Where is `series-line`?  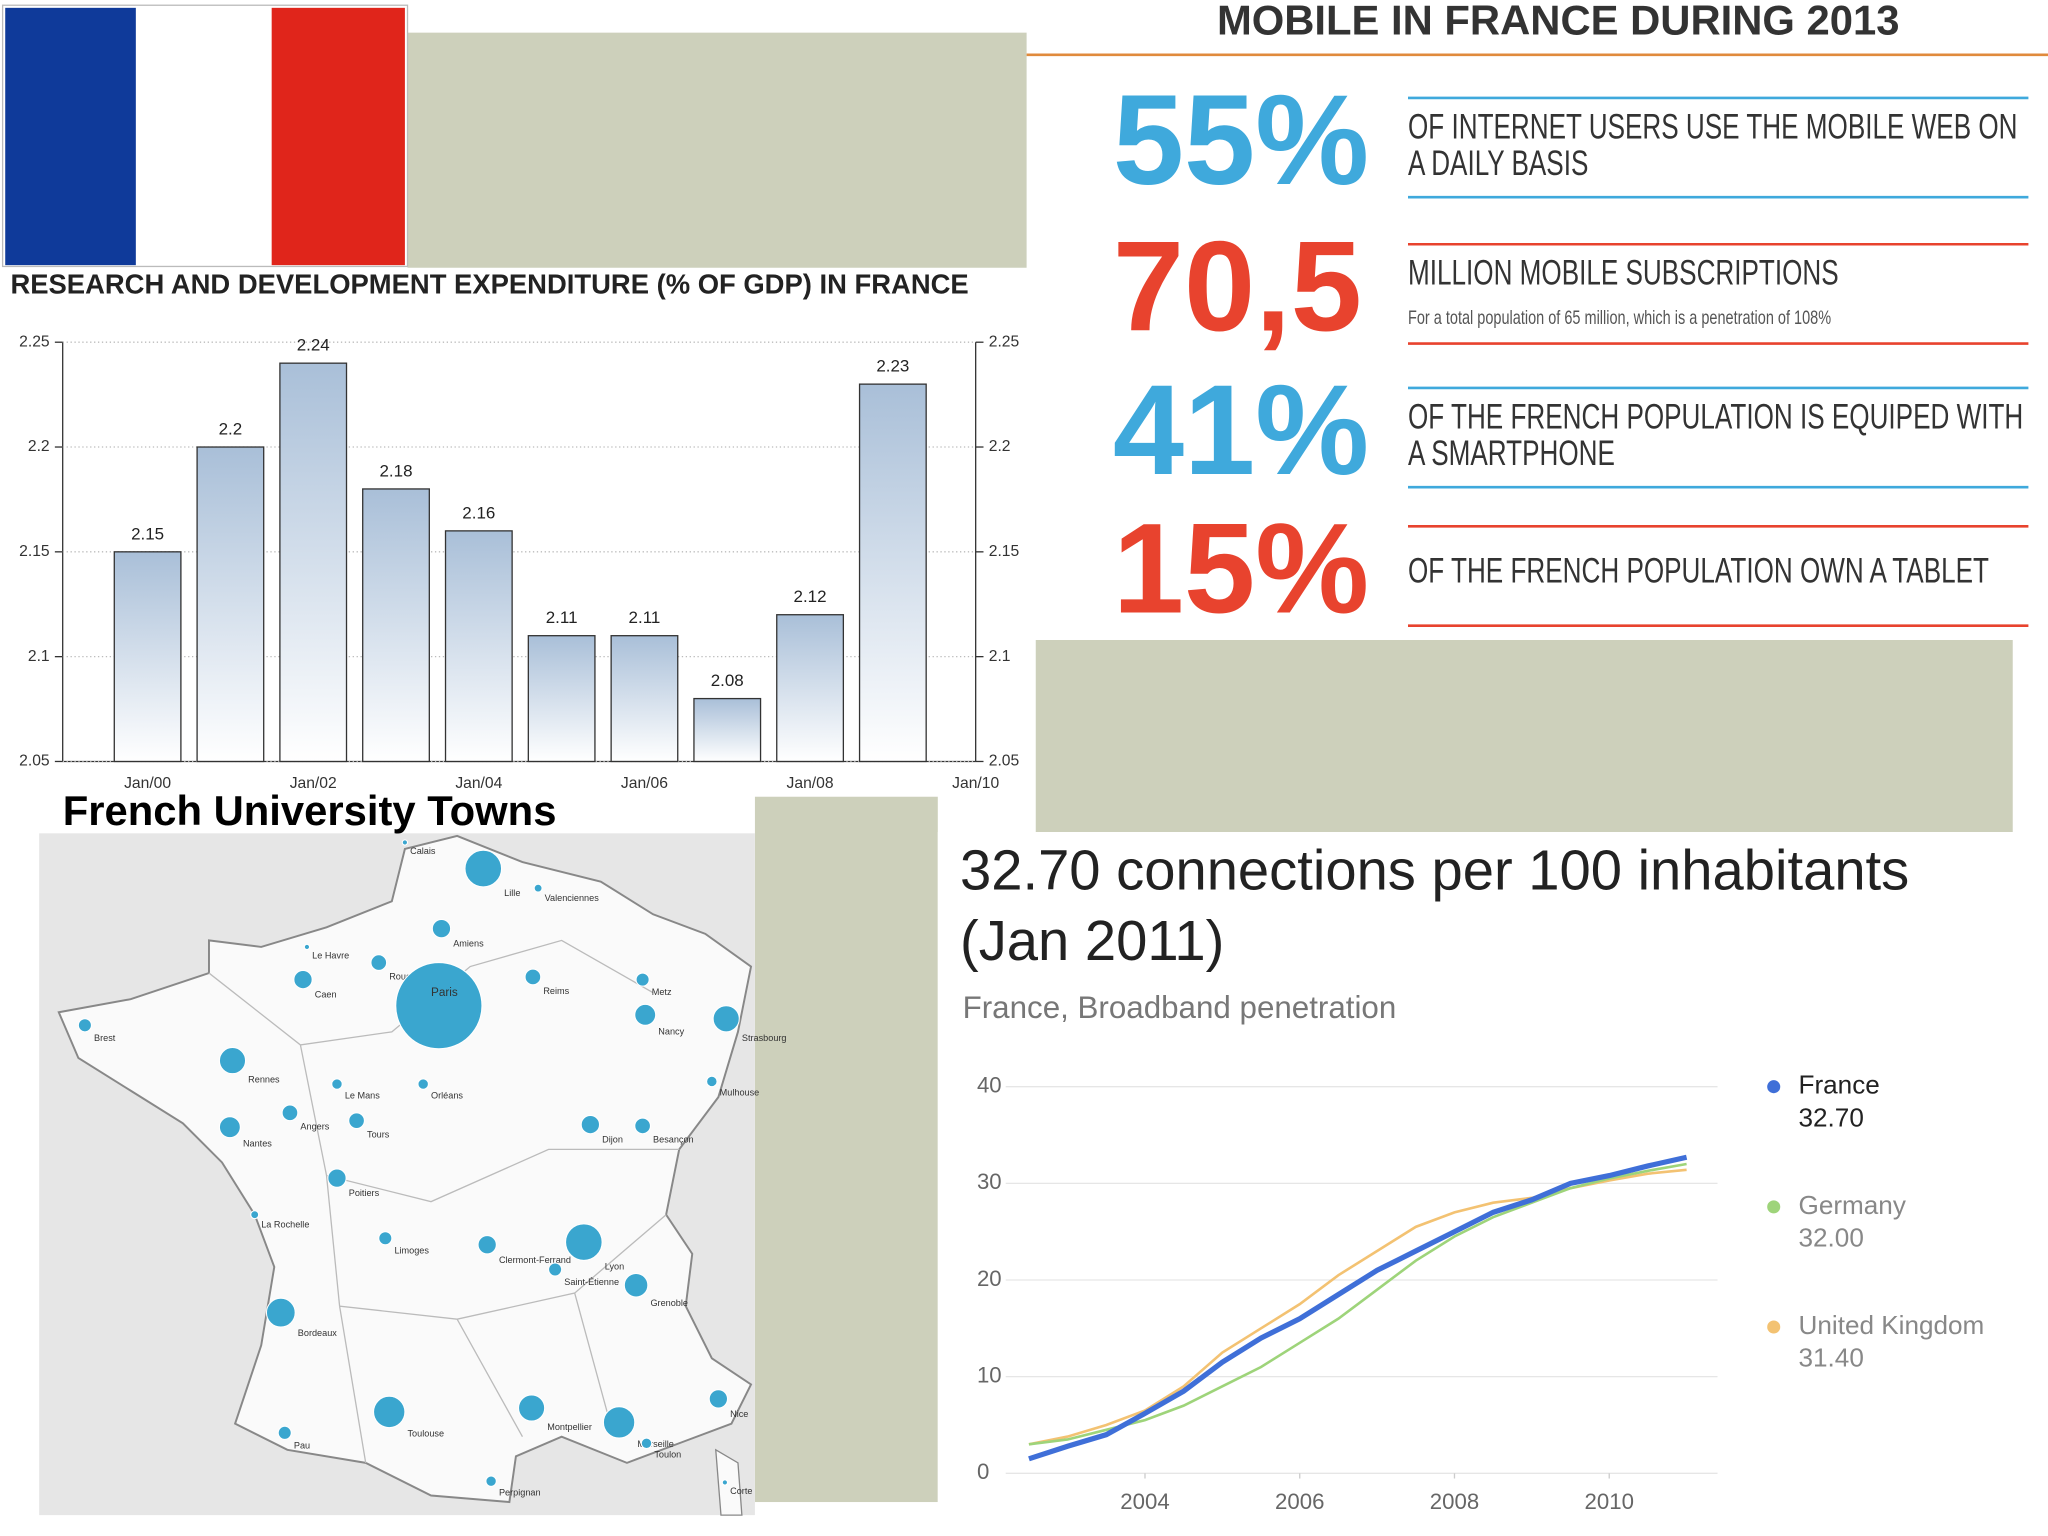
series-line is located at coordinates (1358, 1308).